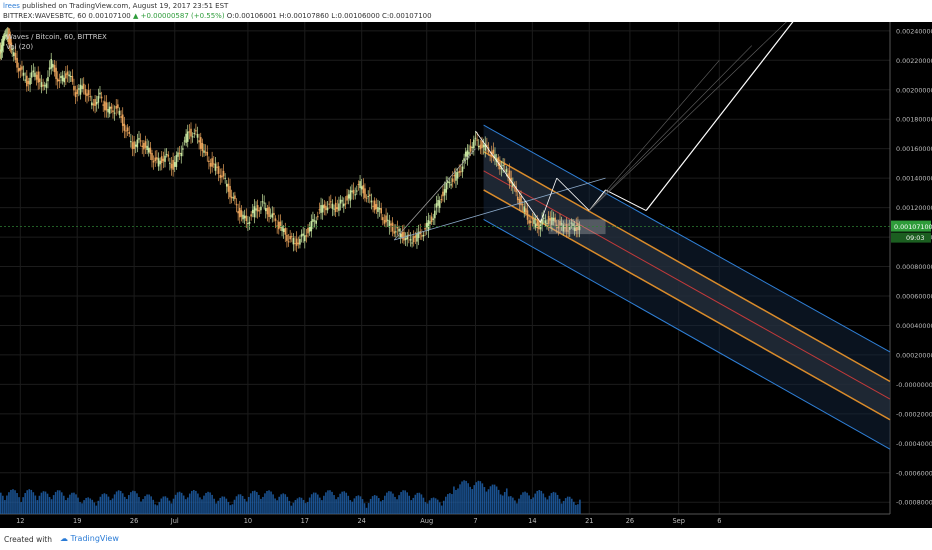  Describe the element at coordinates (914, 90) in the screenshot. I see `y-tick-label: 0.00200000` at that location.